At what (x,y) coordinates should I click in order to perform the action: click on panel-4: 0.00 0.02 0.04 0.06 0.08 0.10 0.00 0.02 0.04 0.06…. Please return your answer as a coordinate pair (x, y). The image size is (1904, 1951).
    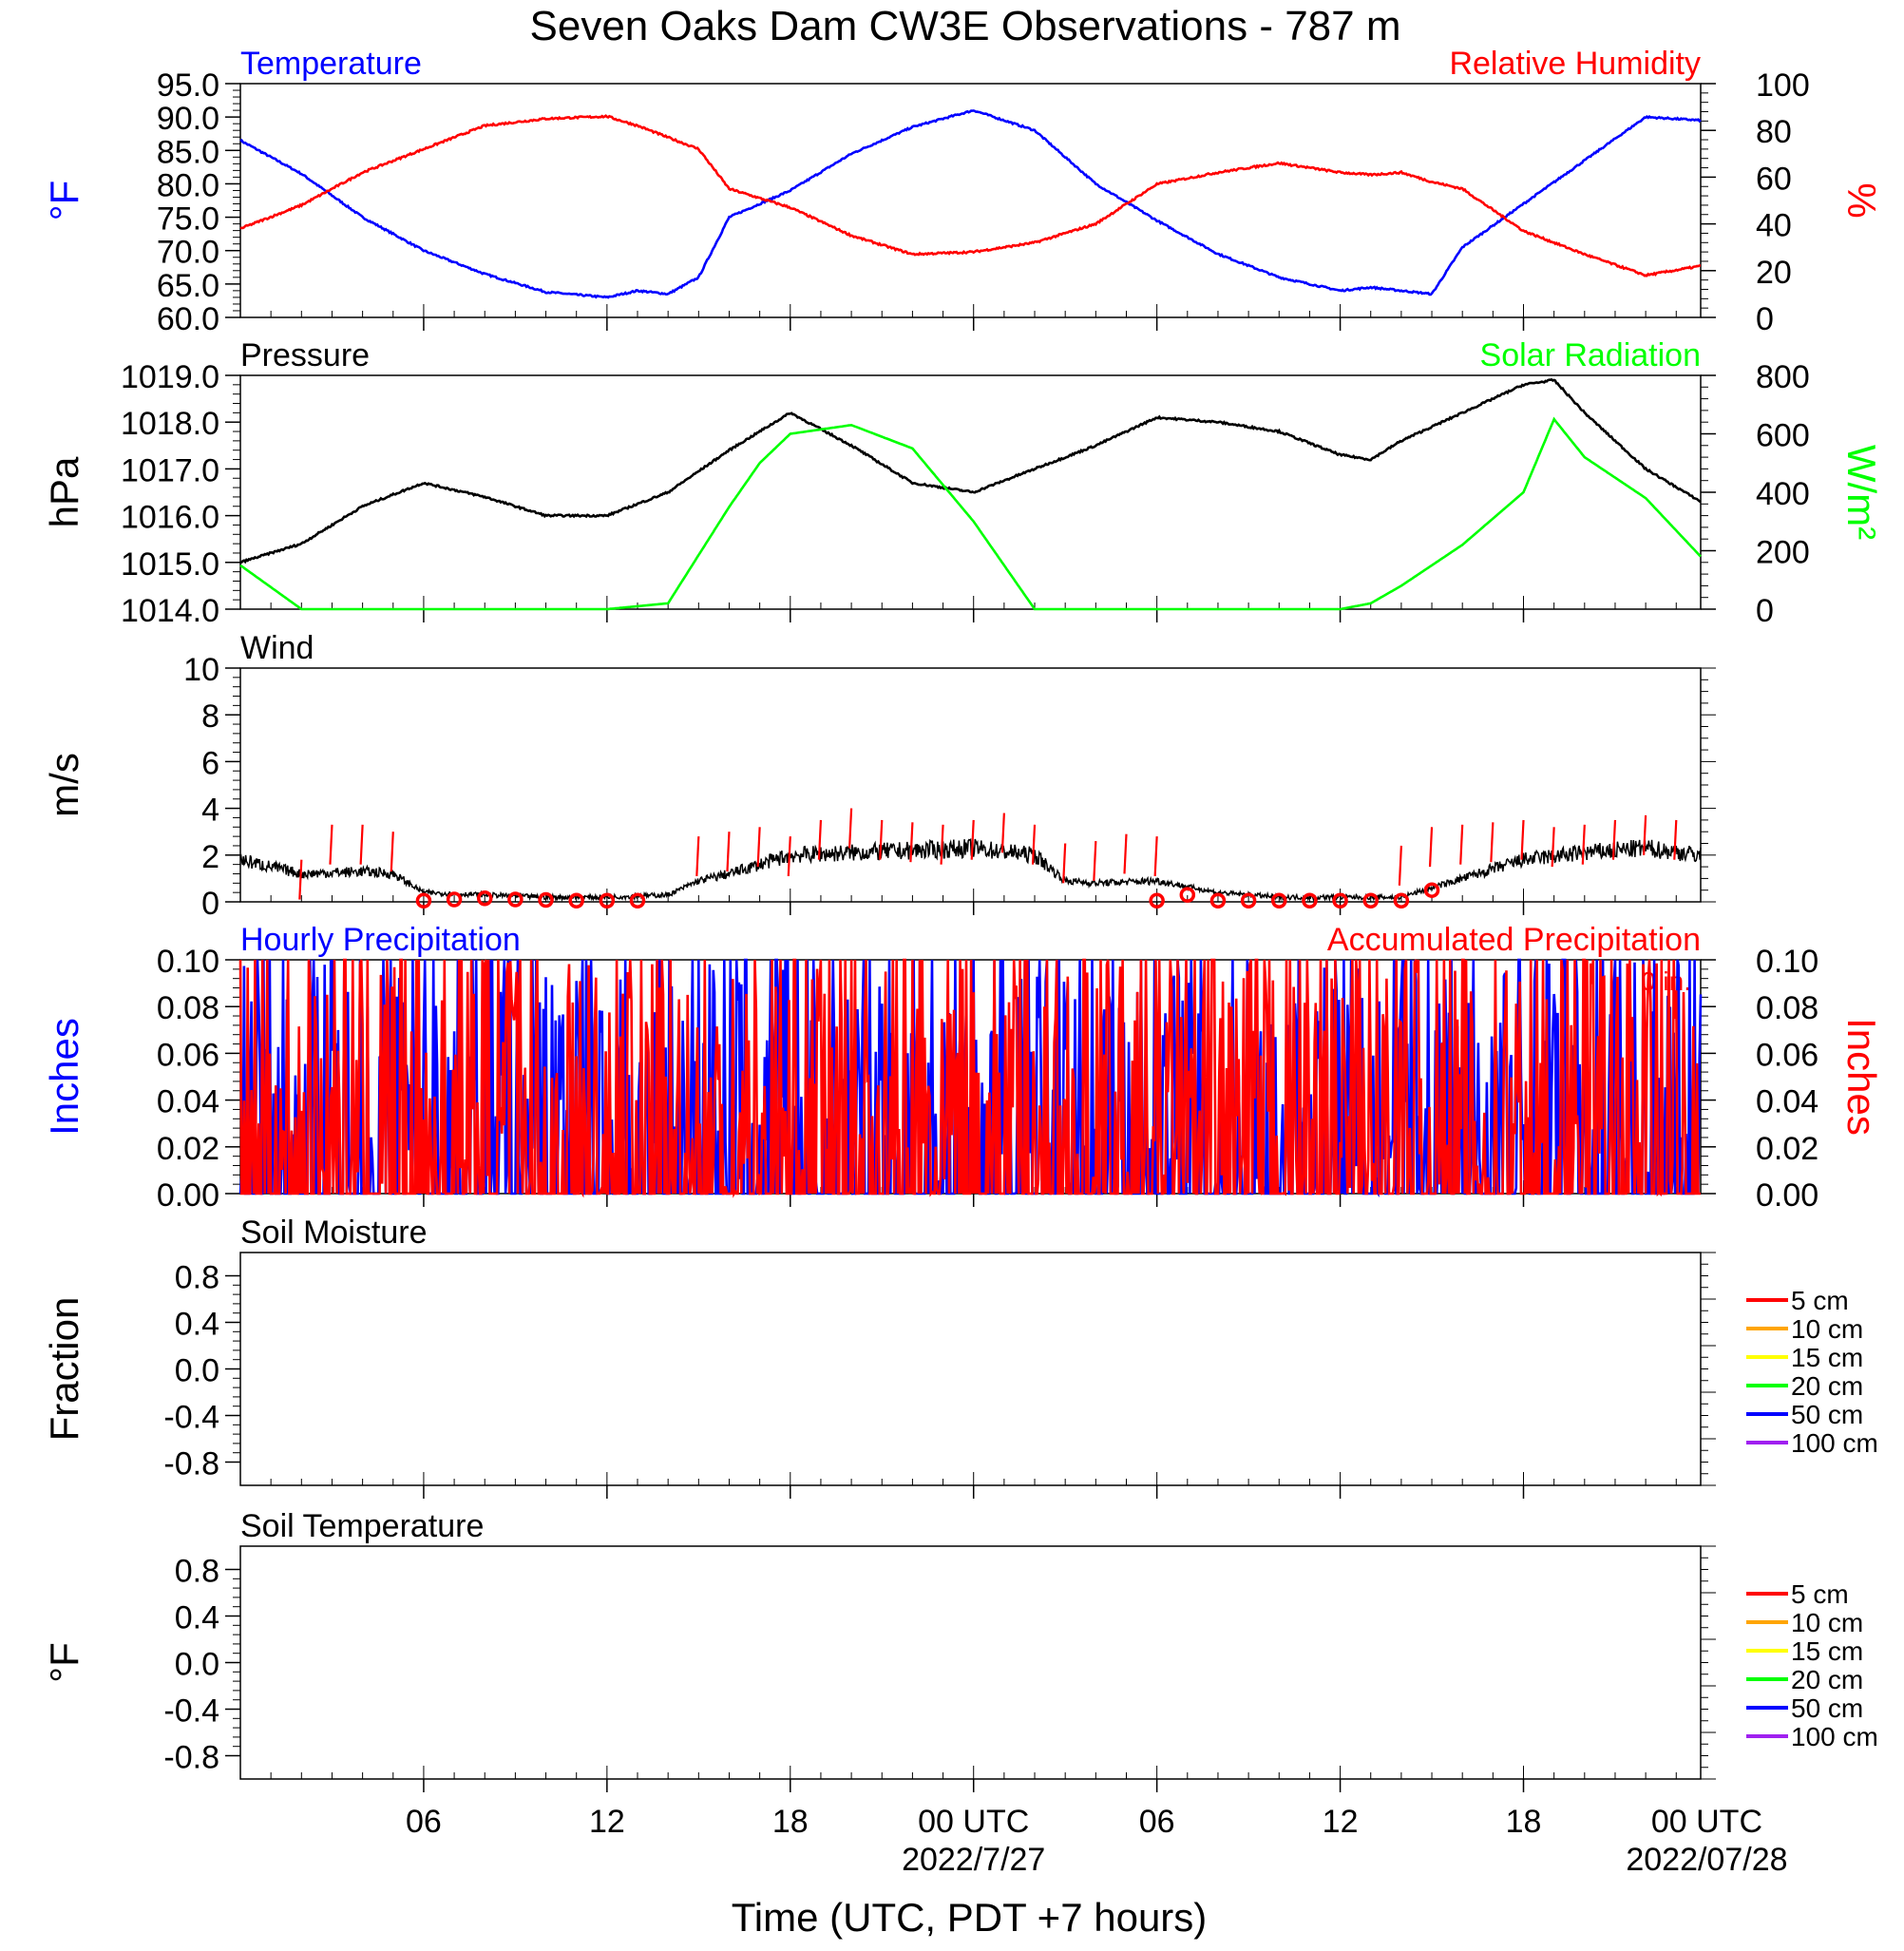
    Looking at the image, I should click on (963, 1068).